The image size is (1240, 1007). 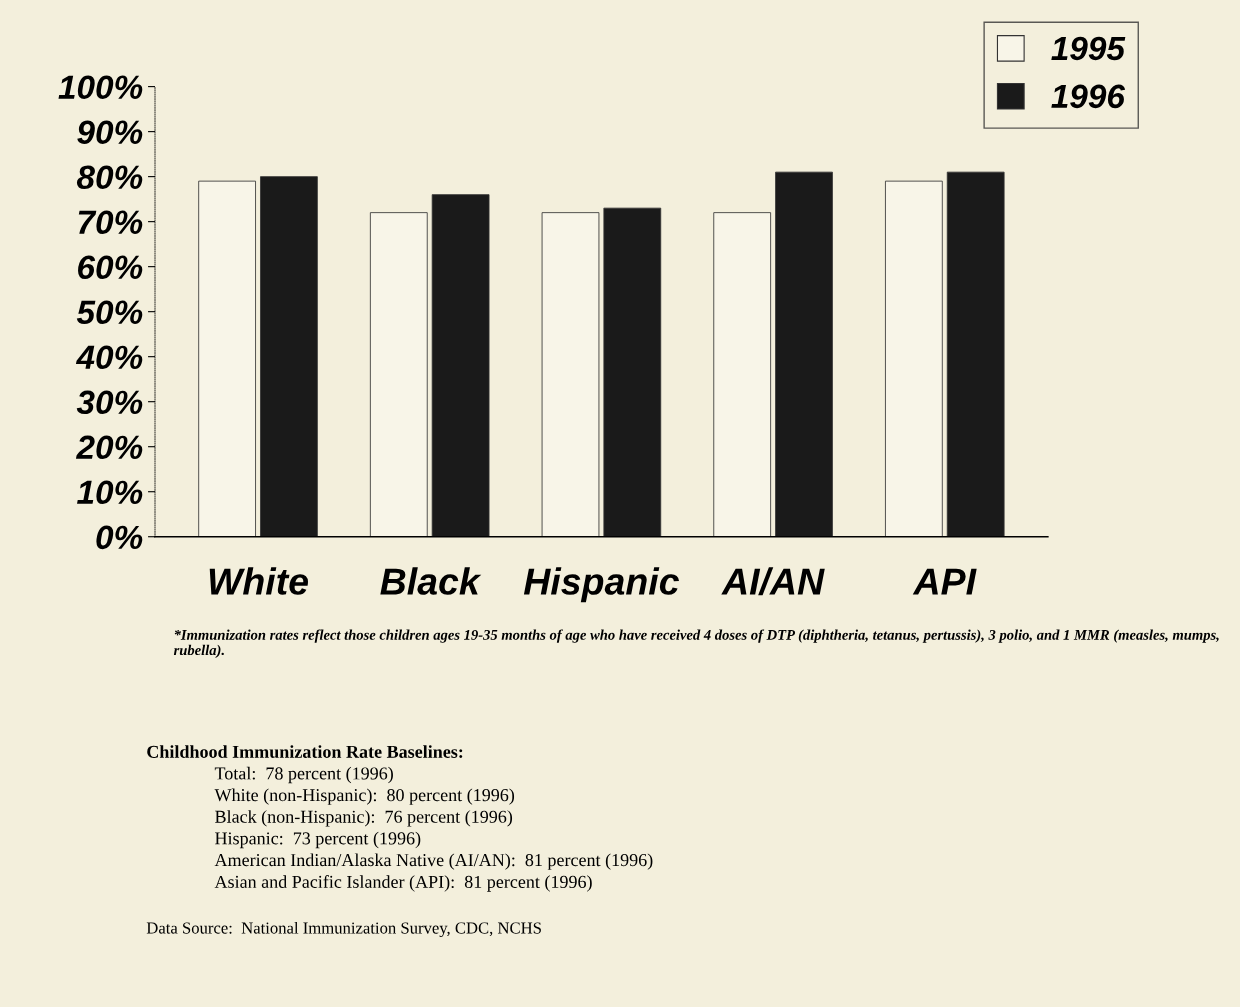 I want to click on legend-label: 1996, so click(x=1088, y=96).